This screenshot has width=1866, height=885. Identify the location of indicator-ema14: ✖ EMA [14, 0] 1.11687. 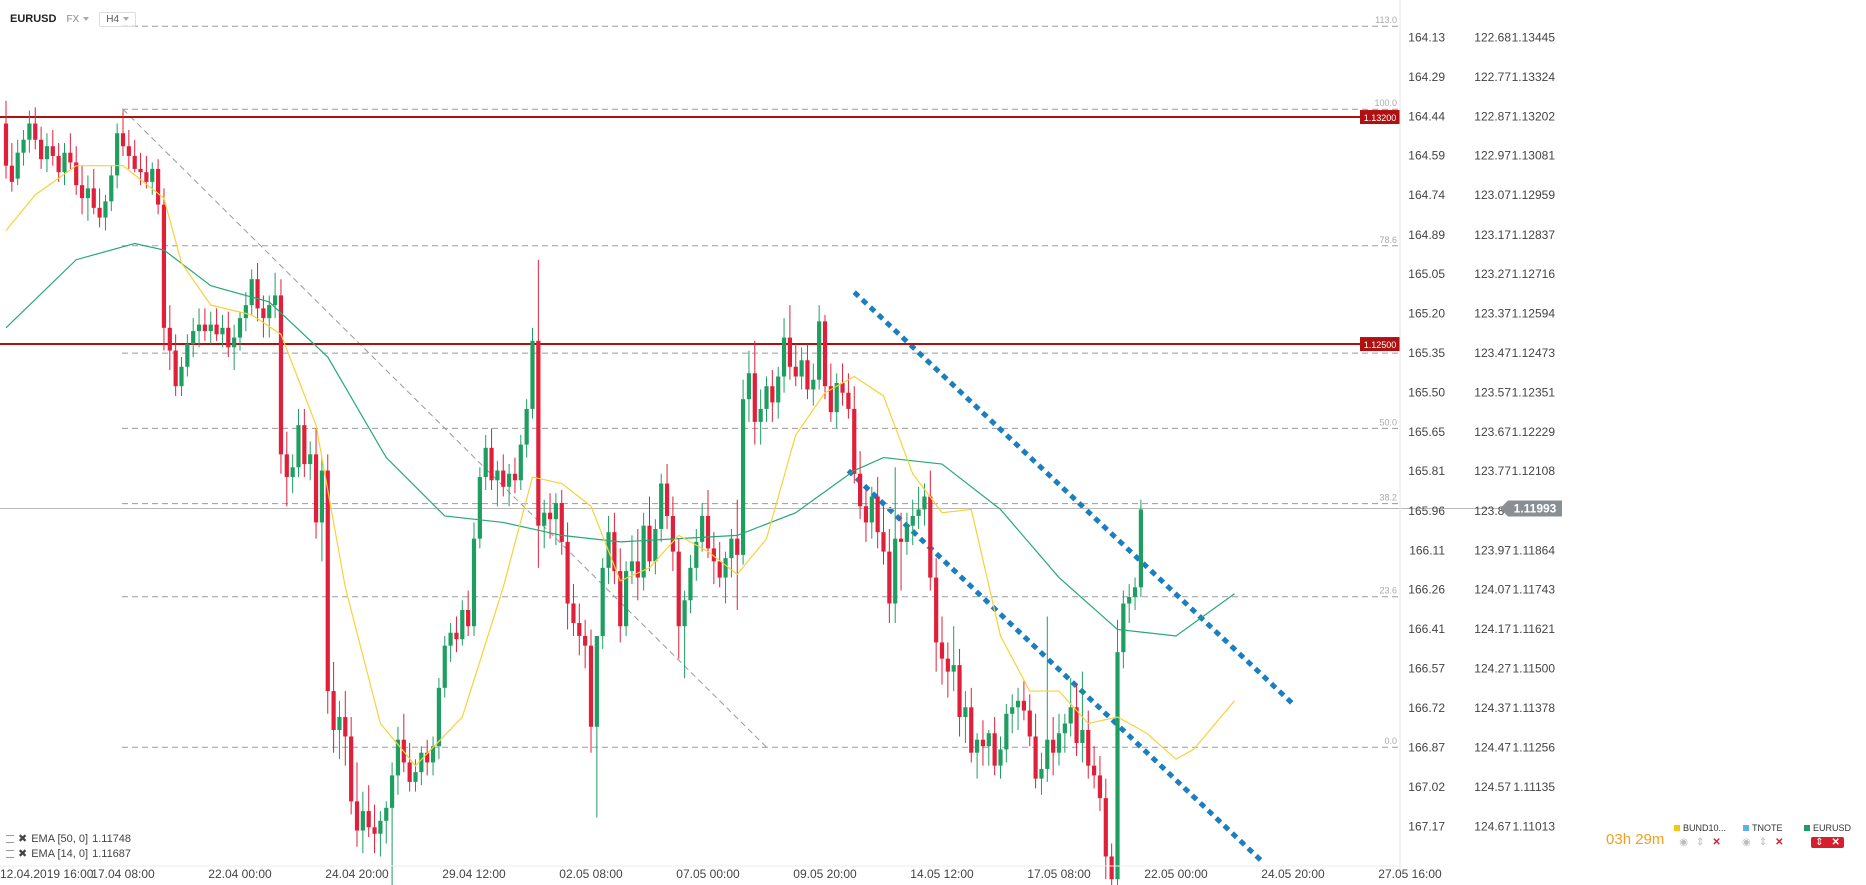
(68, 853).